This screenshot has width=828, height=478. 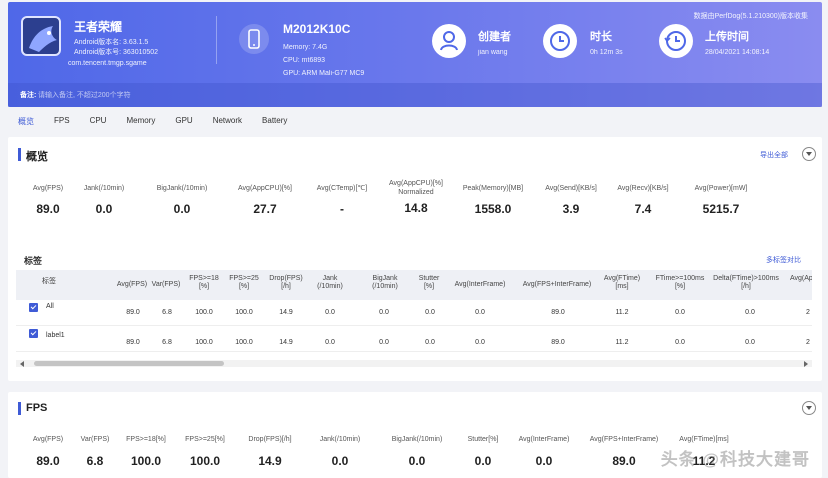 What do you see at coordinates (449, 41) in the screenshot?
I see `user-icon` at bounding box center [449, 41].